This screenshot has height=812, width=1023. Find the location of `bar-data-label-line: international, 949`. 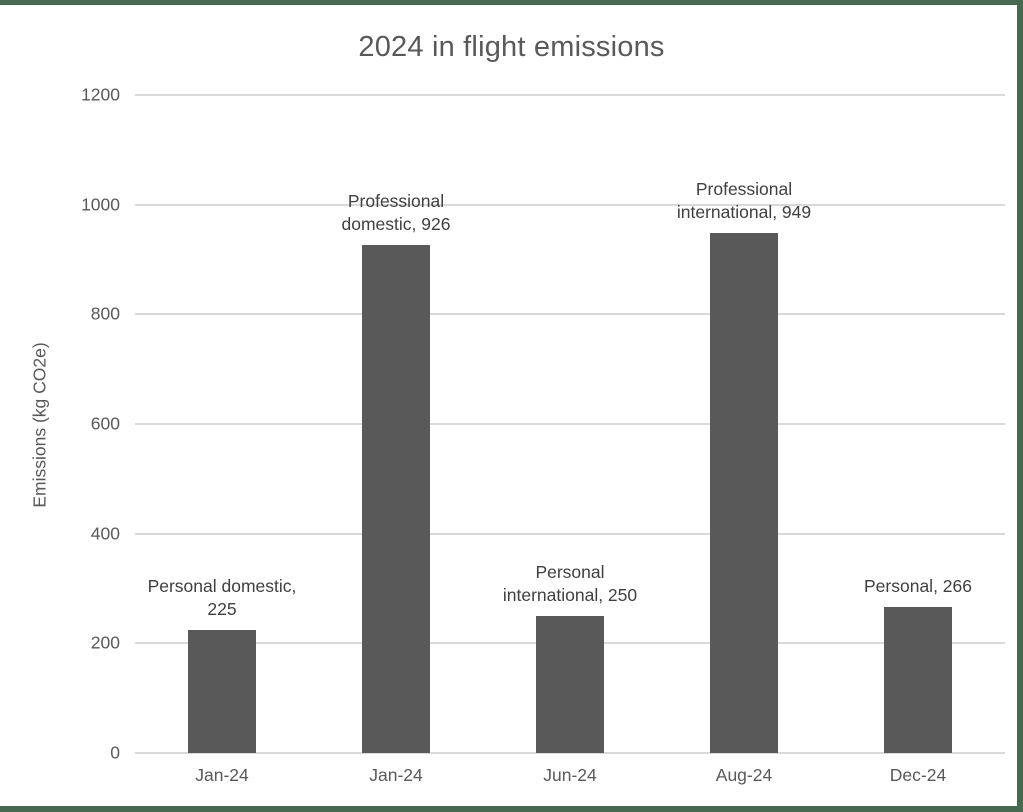

bar-data-label-line: international, 949 is located at coordinates (744, 211).